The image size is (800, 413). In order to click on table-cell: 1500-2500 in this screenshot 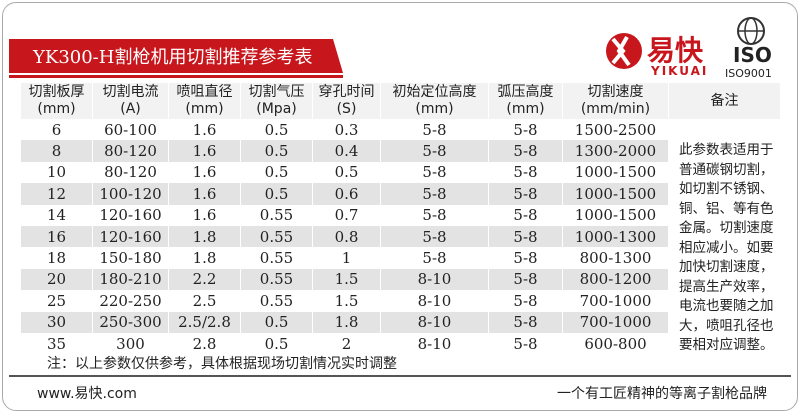, I will do `click(616, 130)`.